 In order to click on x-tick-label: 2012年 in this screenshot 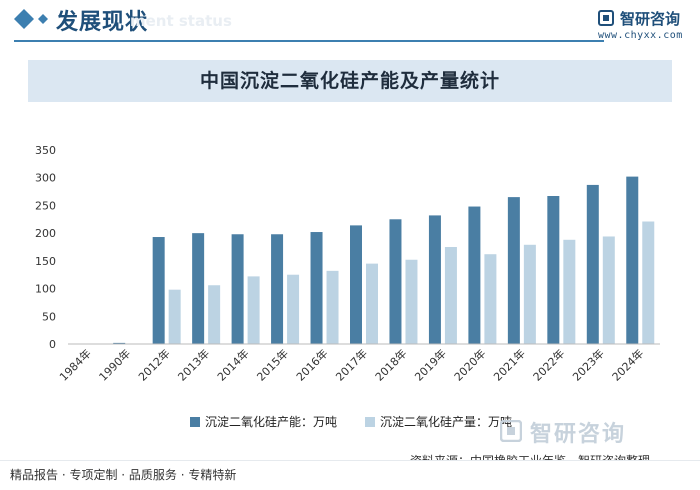, I will do `click(153, 364)`.